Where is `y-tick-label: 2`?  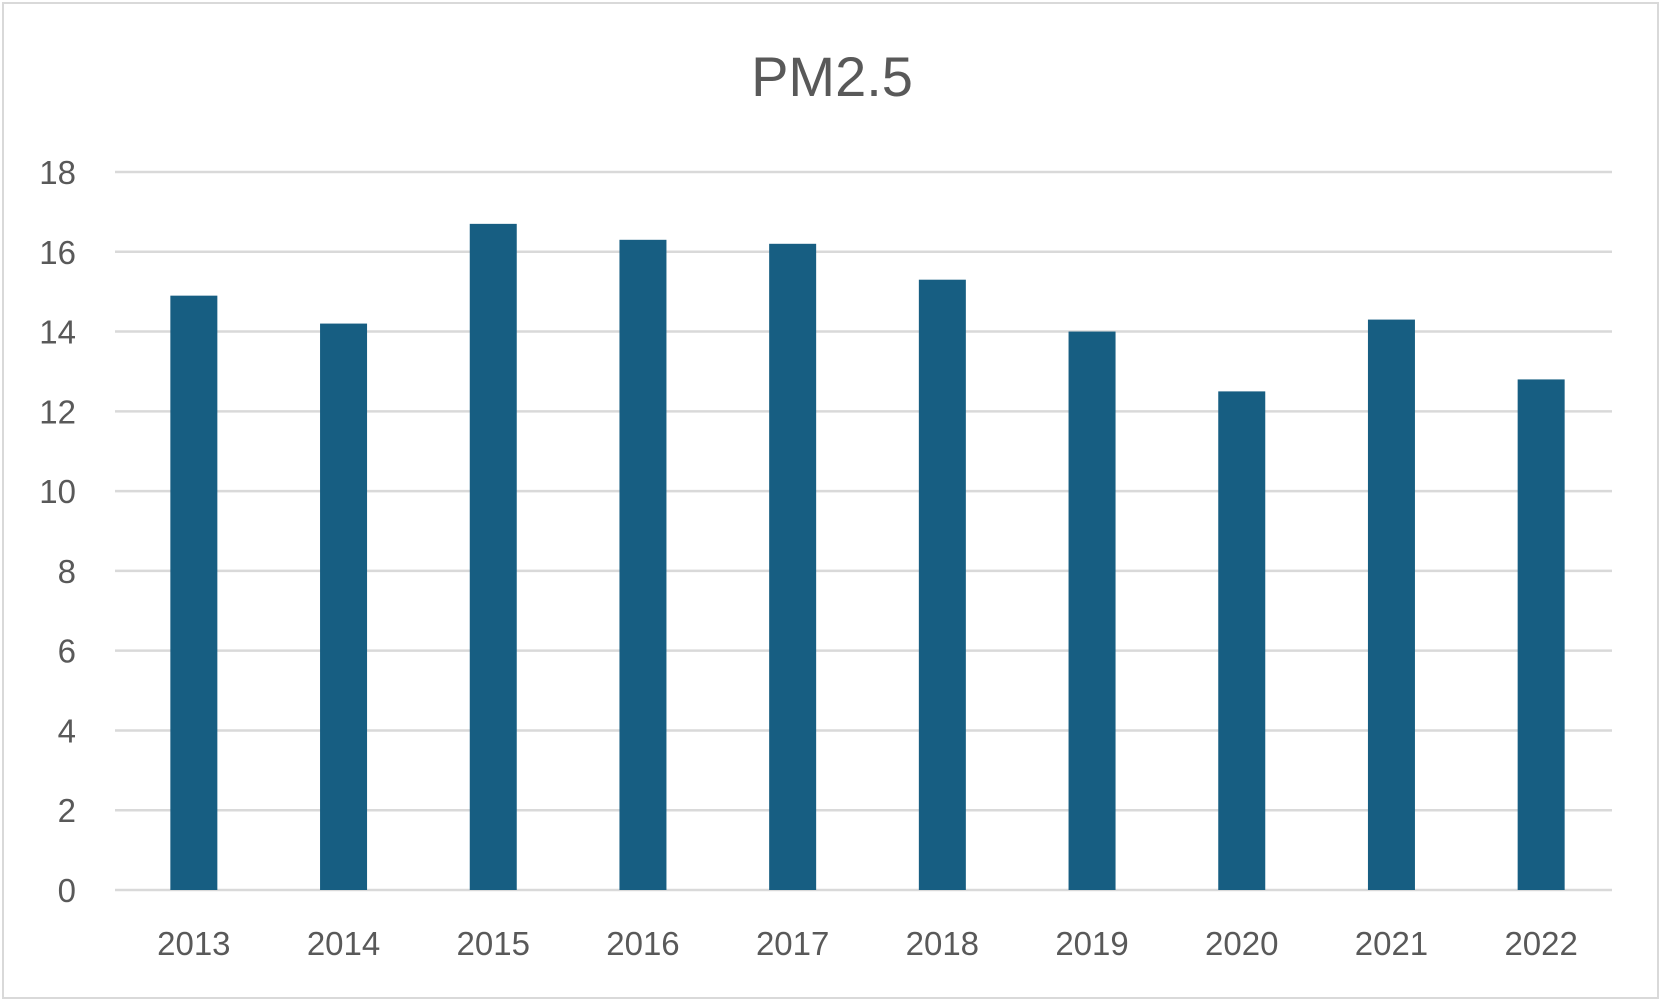
y-tick-label: 2 is located at coordinates (67, 810).